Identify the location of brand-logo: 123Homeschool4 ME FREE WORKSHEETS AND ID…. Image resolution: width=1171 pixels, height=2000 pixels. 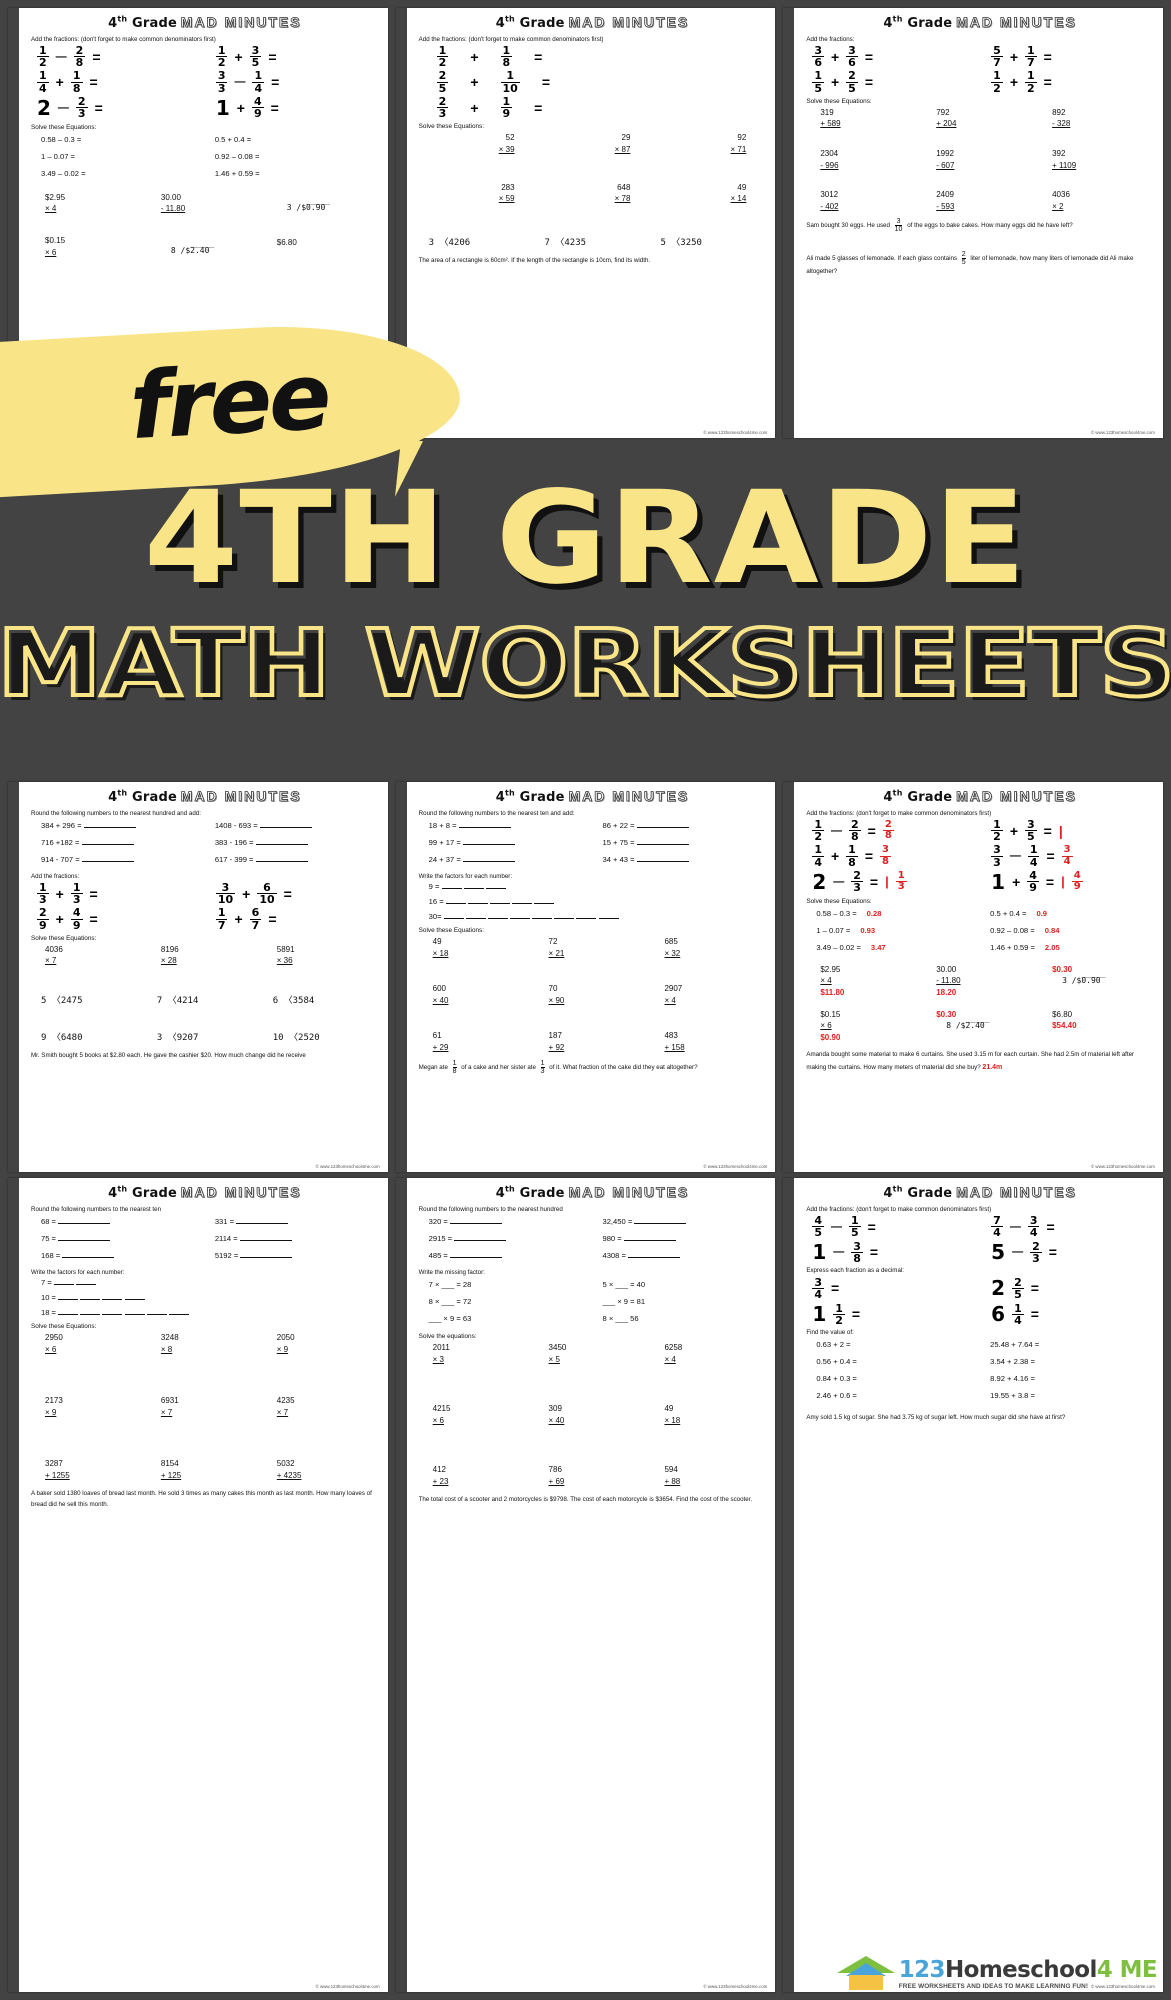
(997, 1973).